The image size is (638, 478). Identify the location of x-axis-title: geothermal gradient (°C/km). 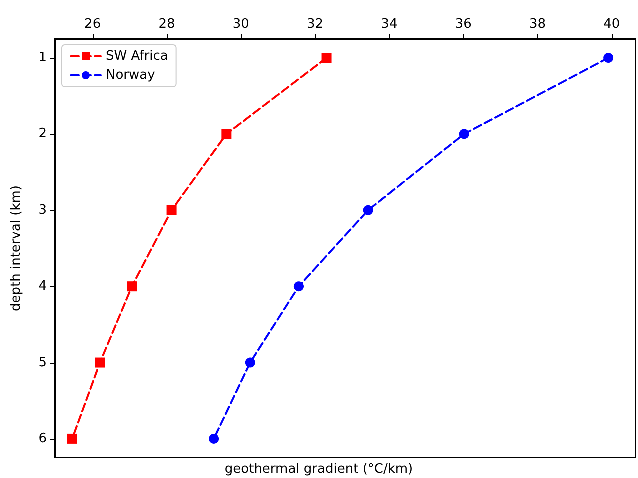
(319, 469).